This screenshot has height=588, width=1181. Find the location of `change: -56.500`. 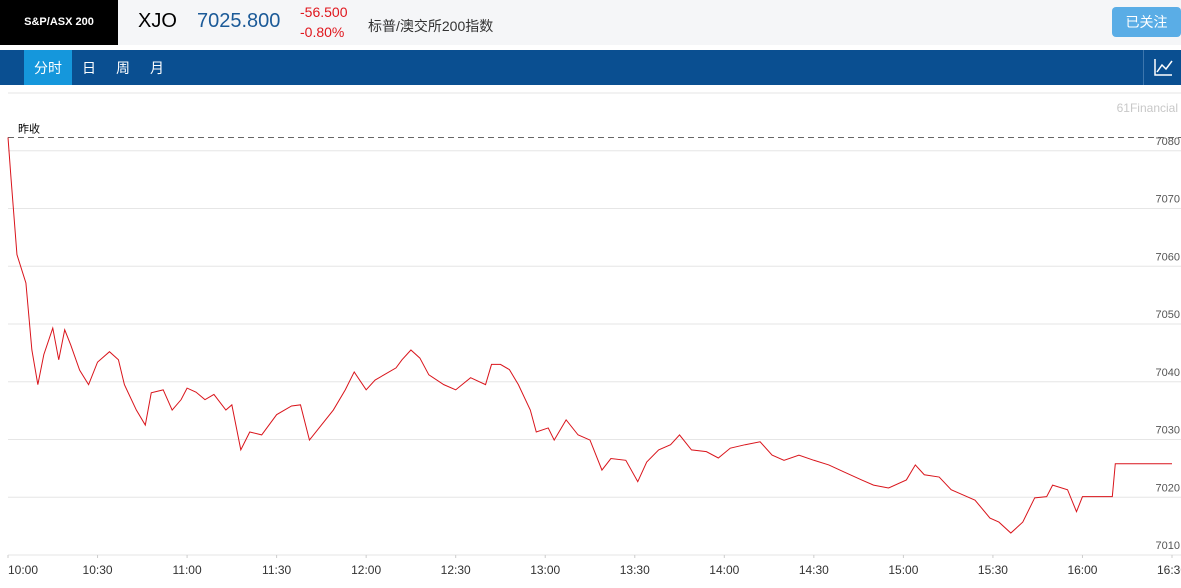

change: -56.500 is located at coordinates (324, 12).